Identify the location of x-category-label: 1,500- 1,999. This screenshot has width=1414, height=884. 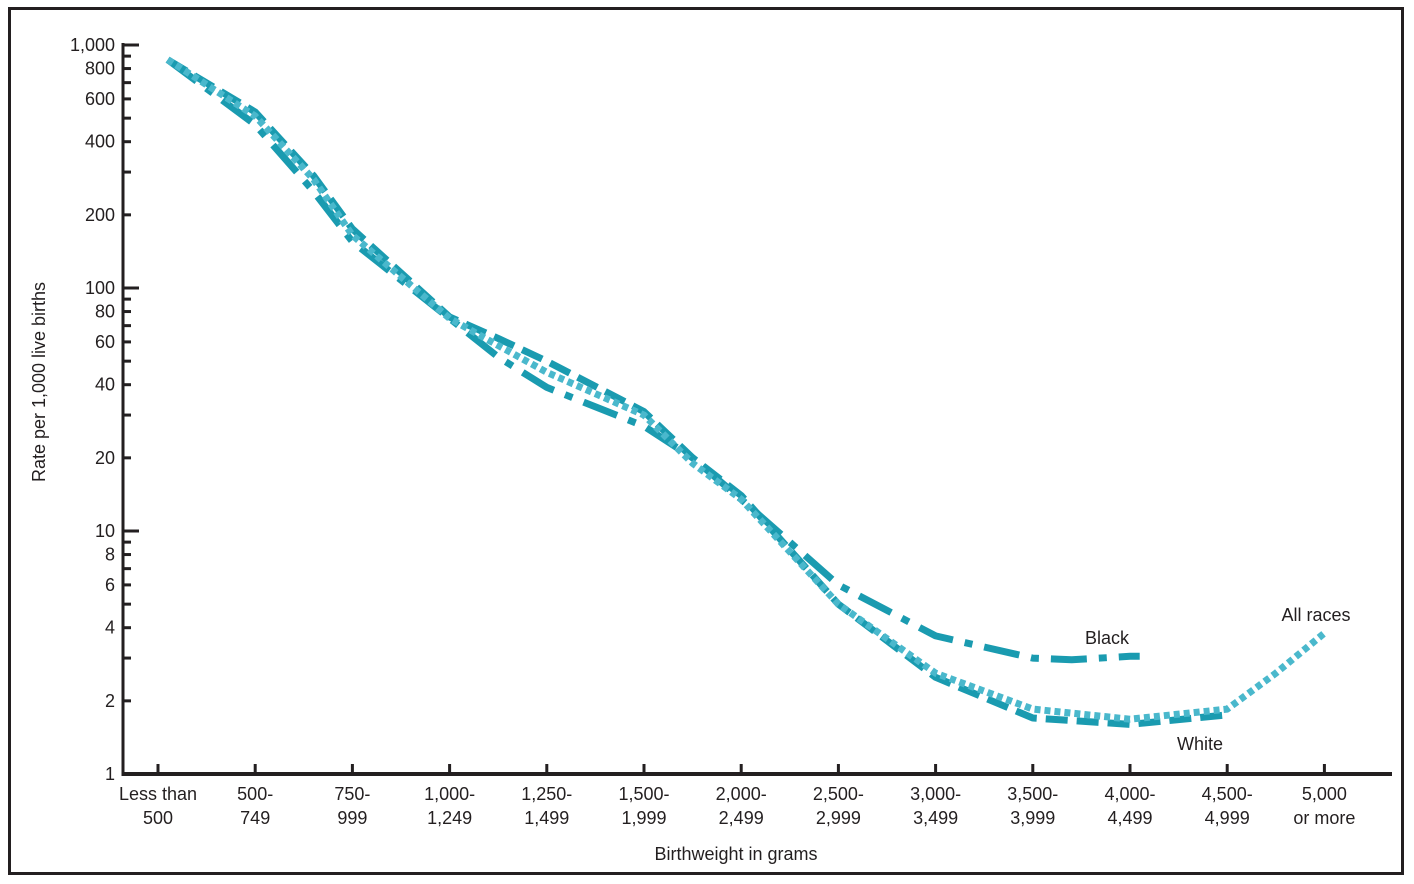
(643, 806).